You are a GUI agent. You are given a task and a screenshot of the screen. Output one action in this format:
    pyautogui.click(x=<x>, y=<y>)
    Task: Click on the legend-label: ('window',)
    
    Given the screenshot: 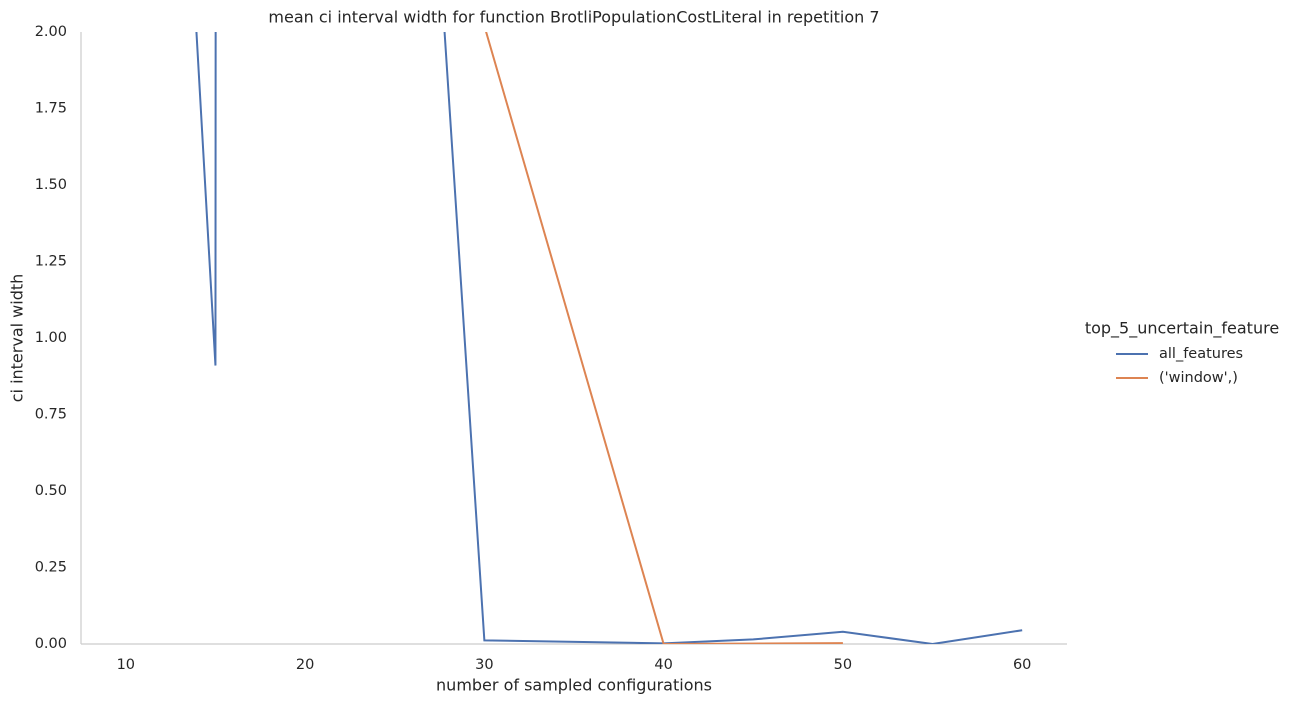 What is the action you would take?
    pyautogui.click(x=1198, y=378)
    